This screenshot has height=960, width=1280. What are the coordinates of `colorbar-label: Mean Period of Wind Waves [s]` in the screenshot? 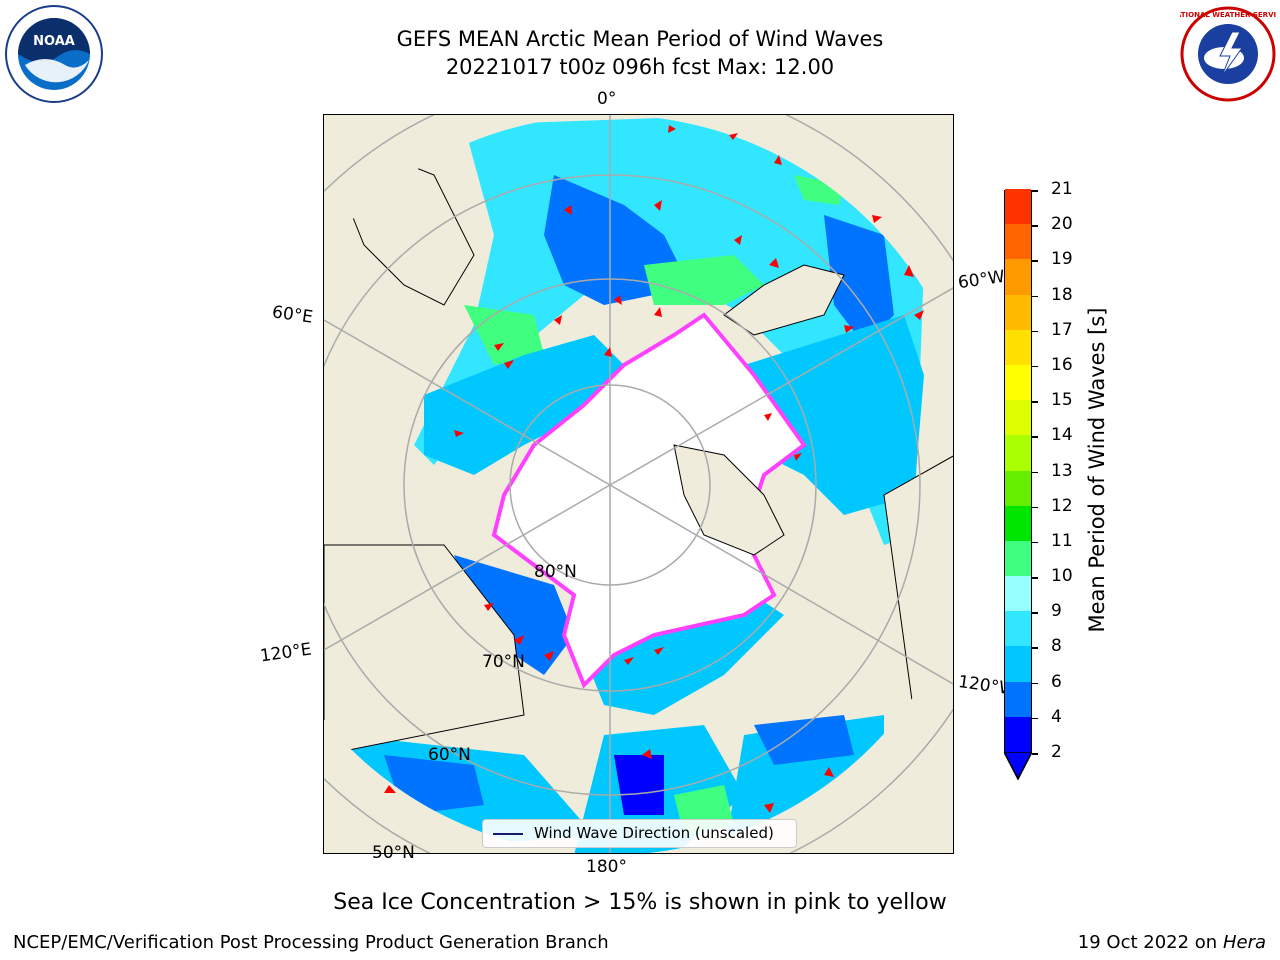 It's located at (1097, 470).